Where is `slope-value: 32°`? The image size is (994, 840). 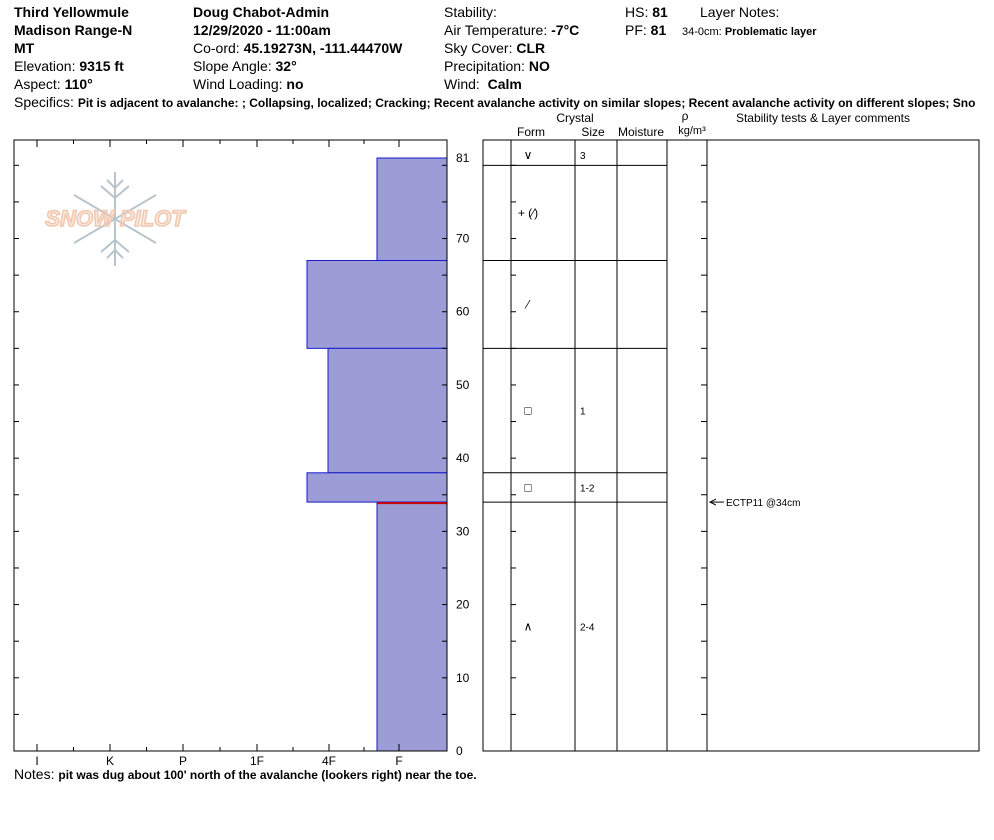
slope-value: 32° is located at coordinates (286, 66).